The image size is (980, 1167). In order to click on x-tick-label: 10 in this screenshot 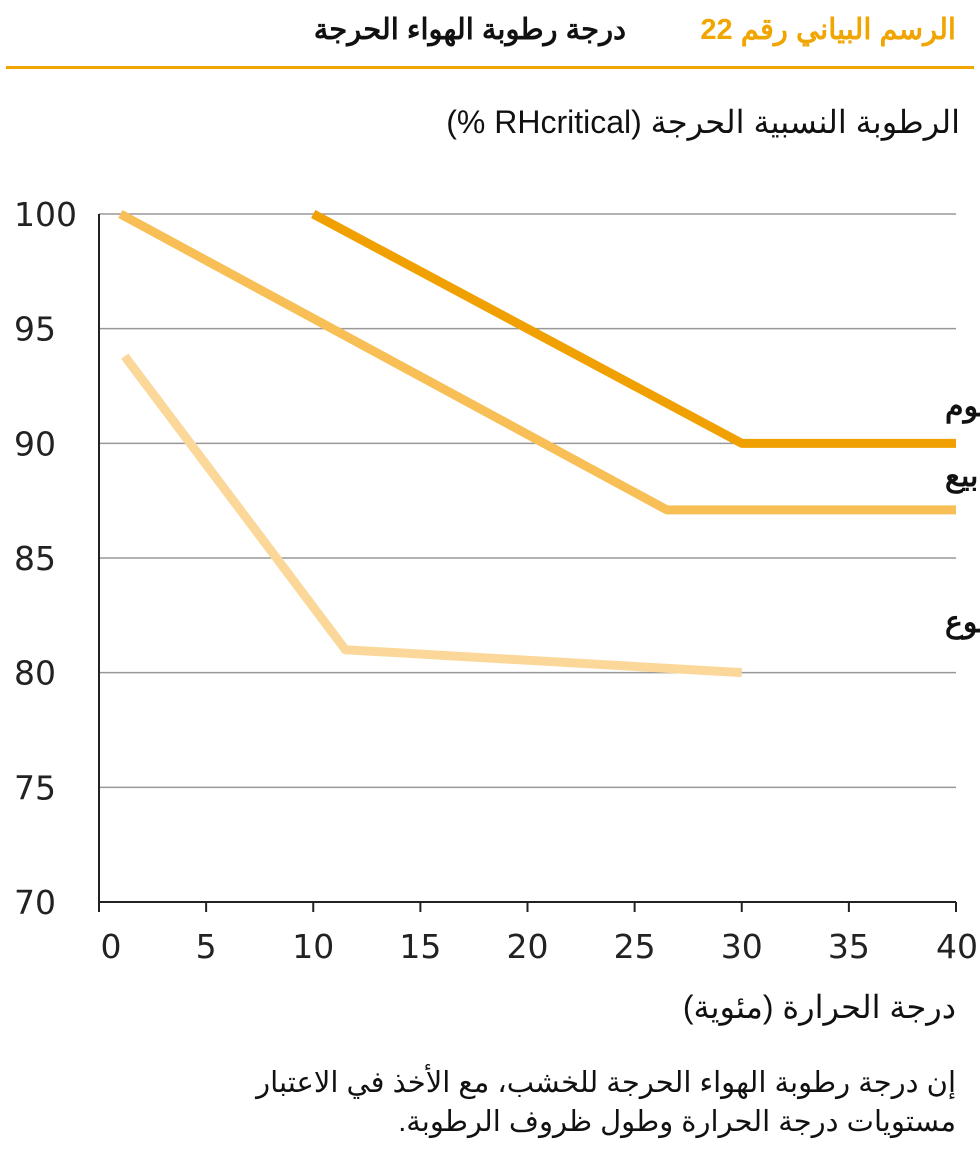, I will do `click(313, 946)`.